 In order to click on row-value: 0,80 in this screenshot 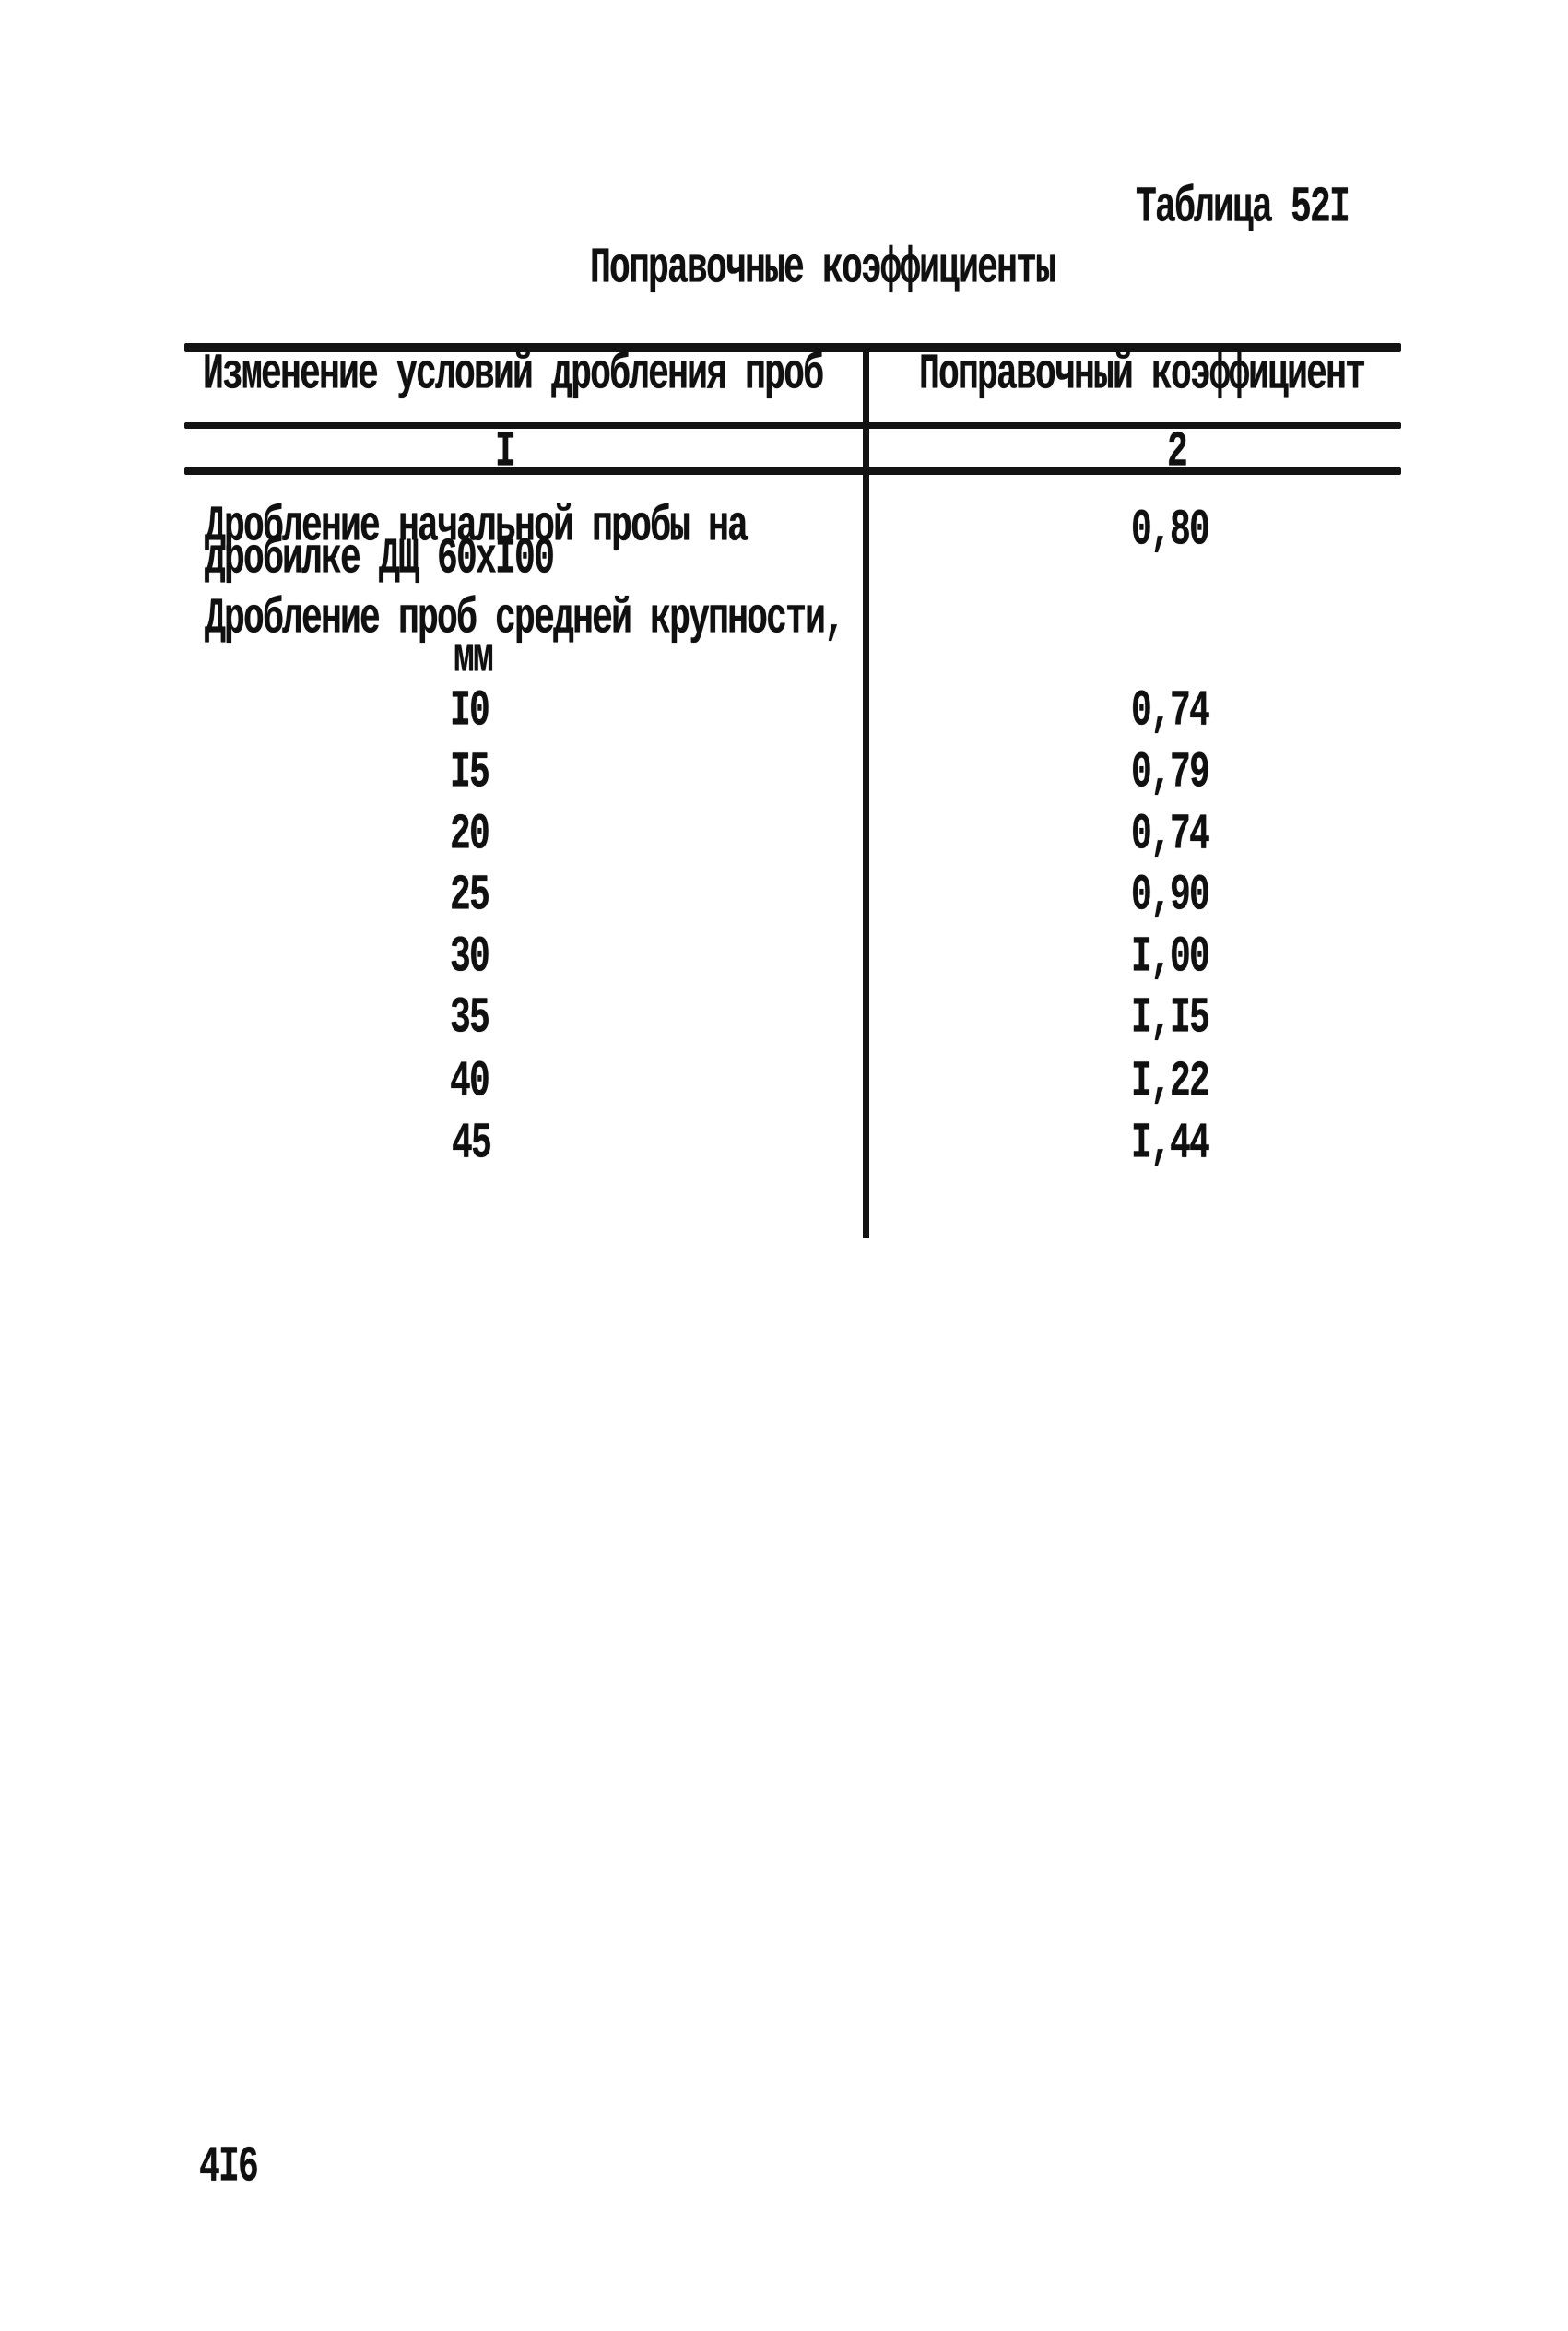, I will do `click(1170, 531)`.